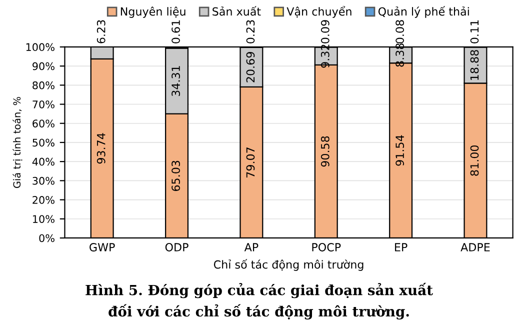 This screenshot has height=326, width=518. Describe the element at coordinates (43, 180) in the screenshot. I see `y-tick-label: 30%` at that location.